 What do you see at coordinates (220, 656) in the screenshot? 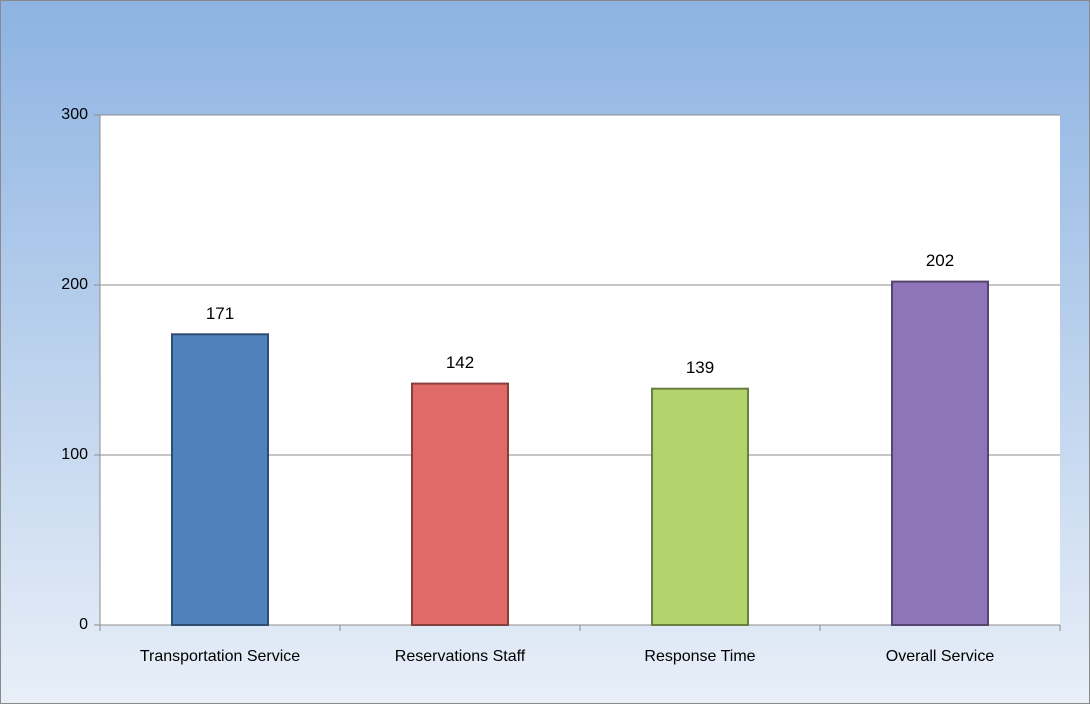
I see `x-tick-label: Transportation Service` at bounding box center [220, 656].